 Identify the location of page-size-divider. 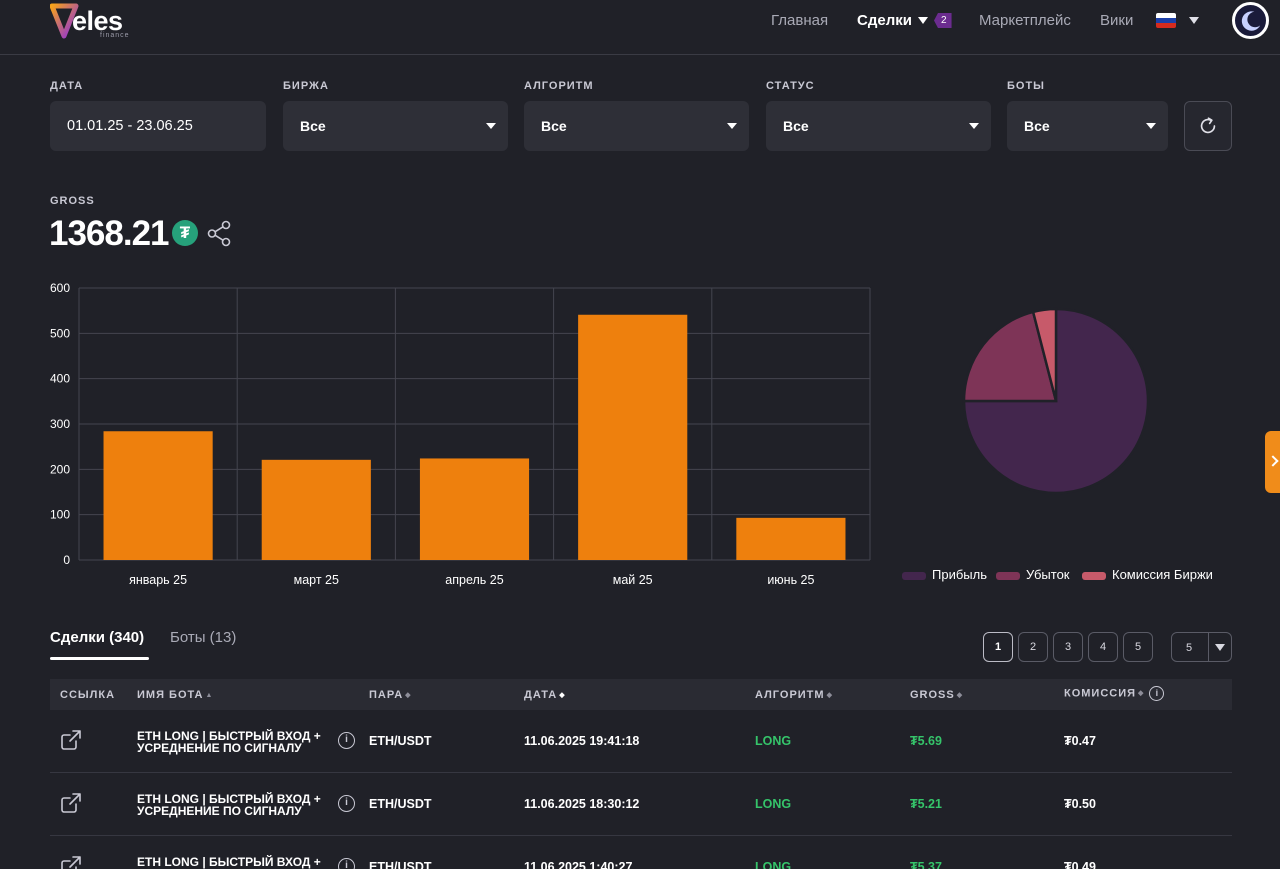
(1208, 647).